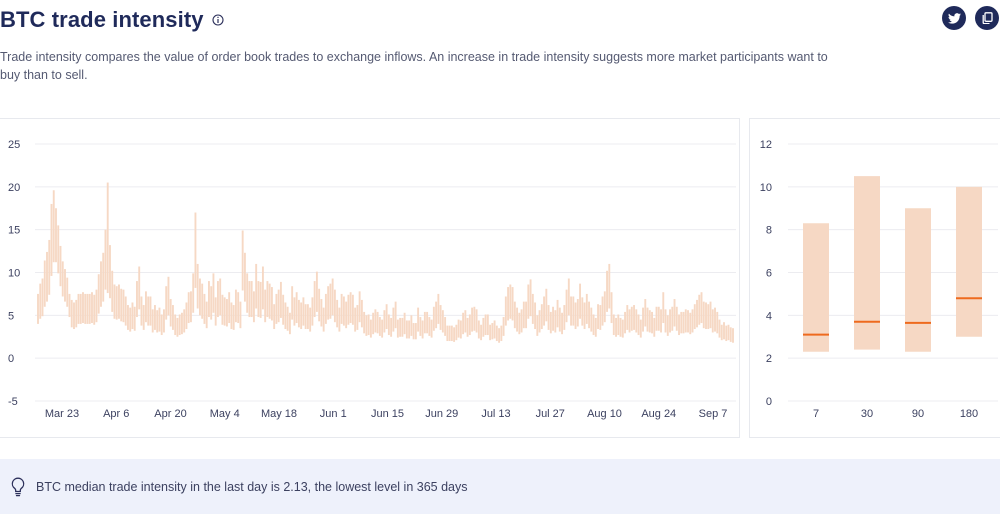 The width and height of the screenshot is (1000, 514). What do you see at coordinates (102, 19) in the screenshot?
I see `page-title: BTC trade intensity` at bounding box center [102, 19].